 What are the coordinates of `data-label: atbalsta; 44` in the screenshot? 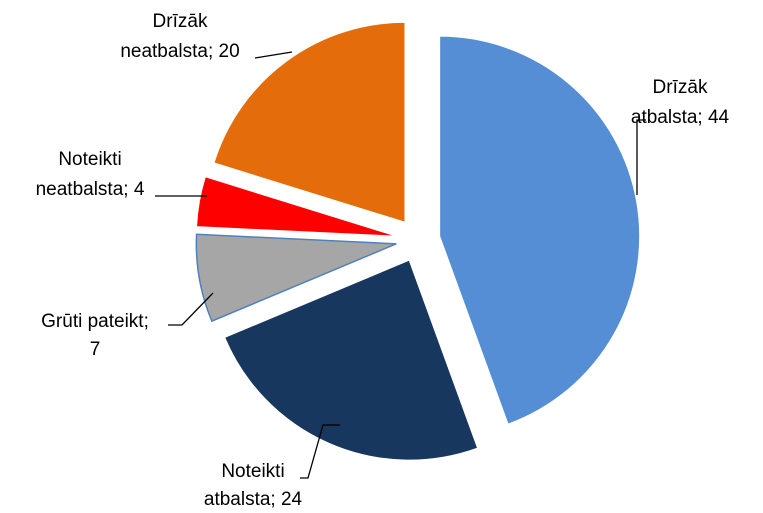 It's located at (680, 117).